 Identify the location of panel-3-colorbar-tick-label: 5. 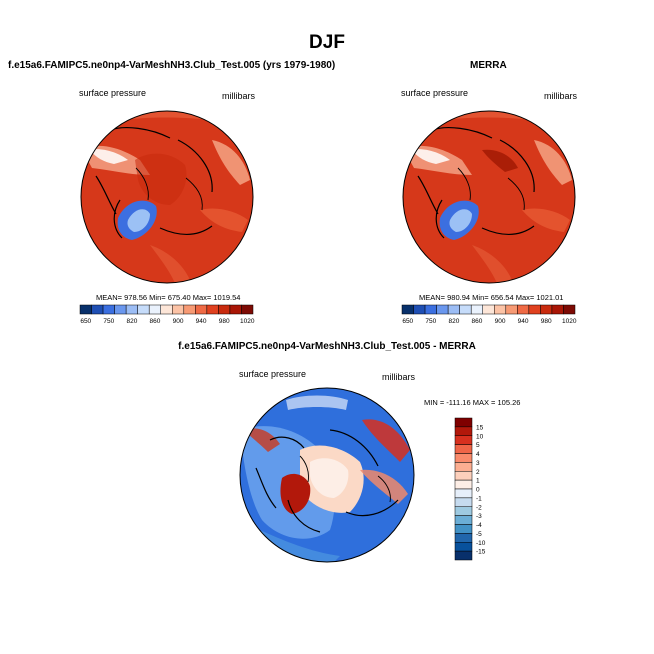
(478, 445).